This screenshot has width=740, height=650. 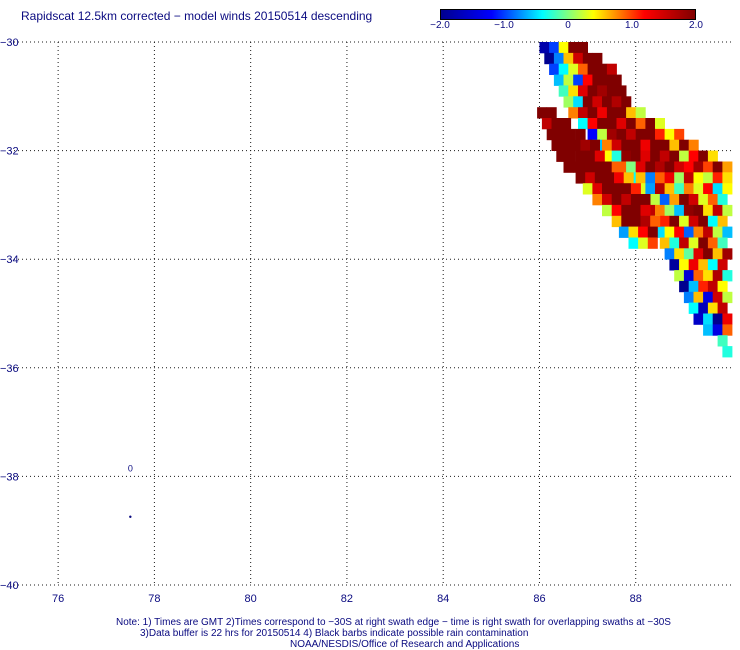 I want to click on y-tick-label: −34, so click(x=9, y=260).